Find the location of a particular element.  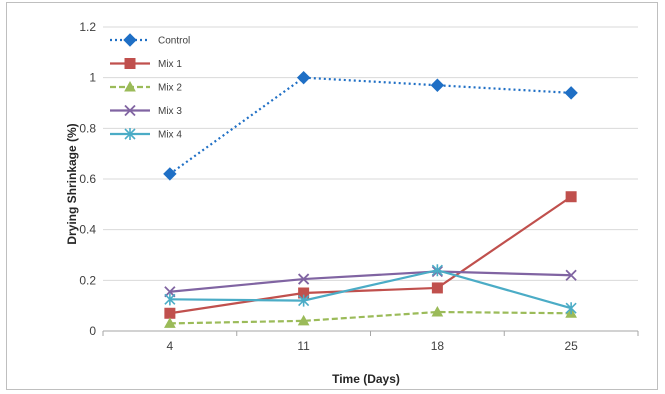

y-tick-label: 0 is located at coordinates (92, 331).